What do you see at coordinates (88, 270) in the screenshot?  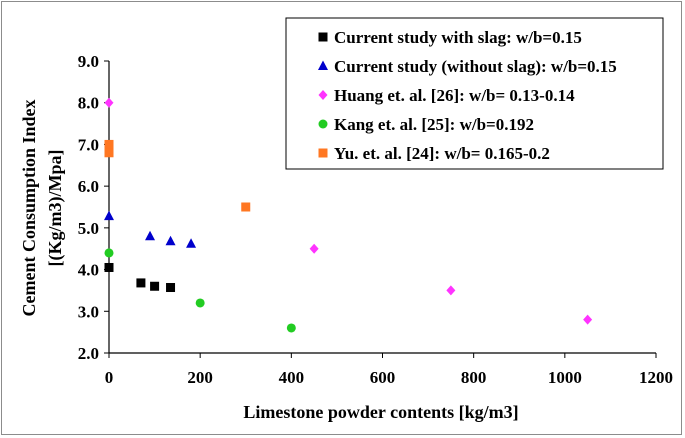 I see `y-tick-label: 4.0` at bounding box center [88, 270].